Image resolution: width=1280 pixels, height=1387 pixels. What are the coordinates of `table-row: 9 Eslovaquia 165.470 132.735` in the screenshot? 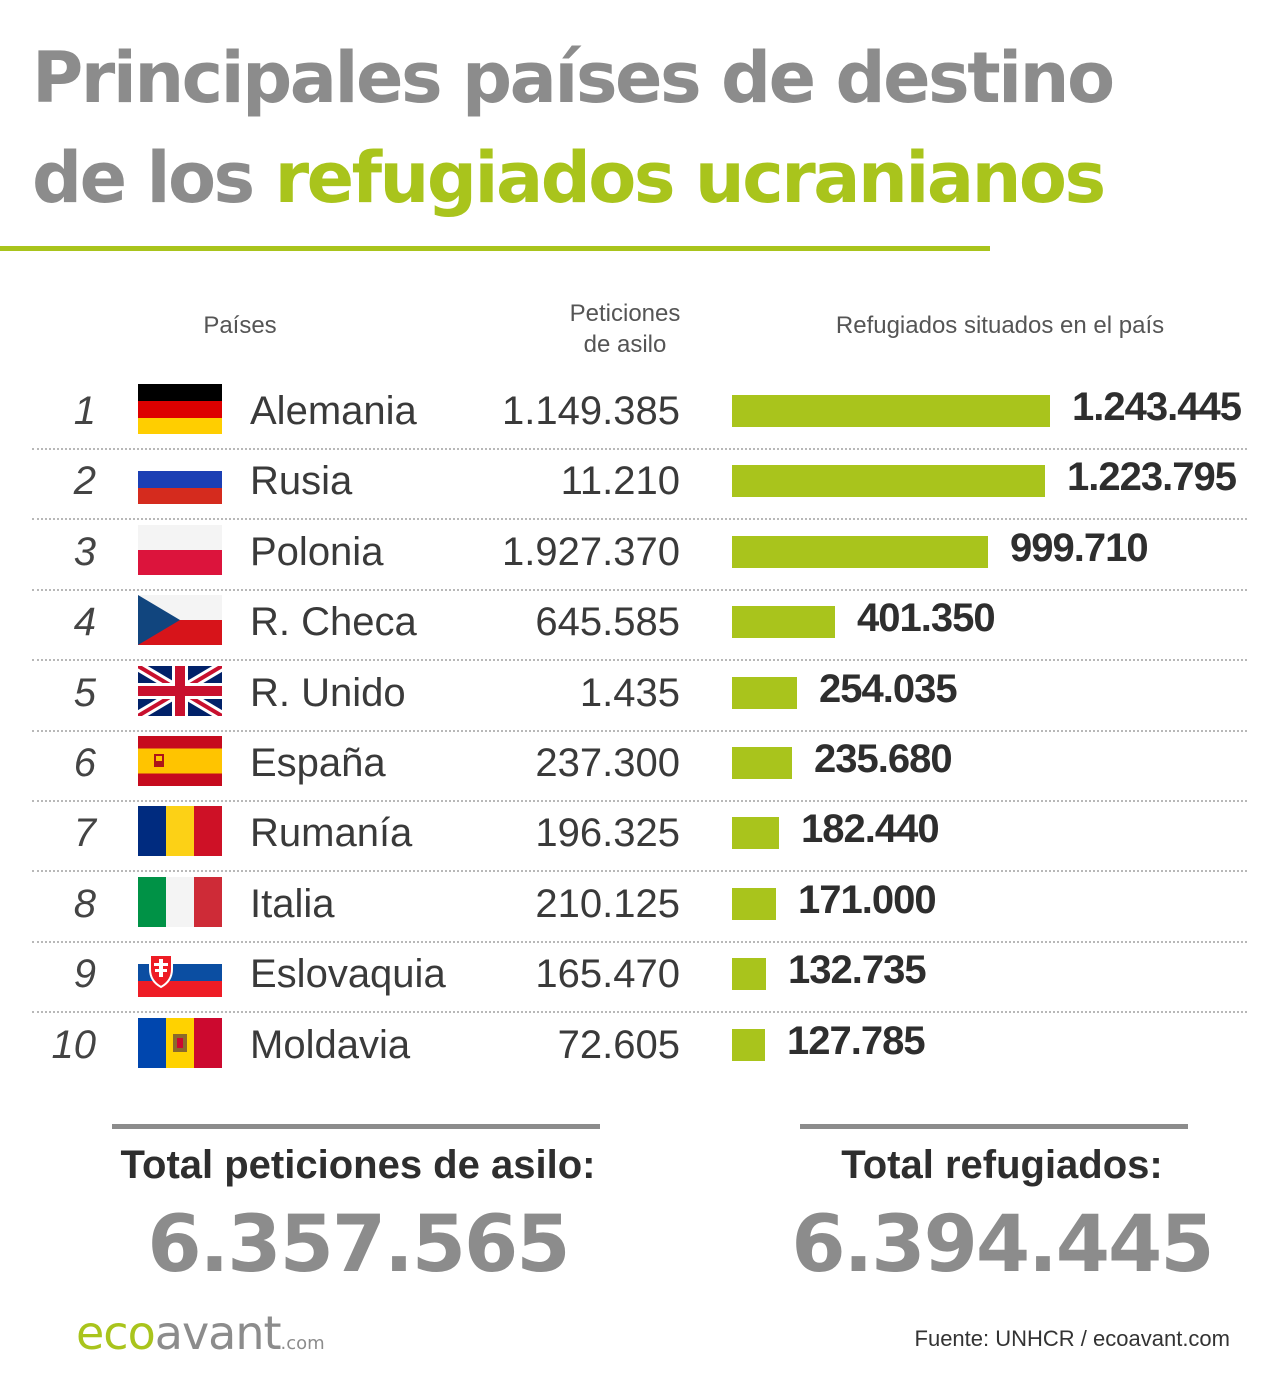 It's located at (639, 977).